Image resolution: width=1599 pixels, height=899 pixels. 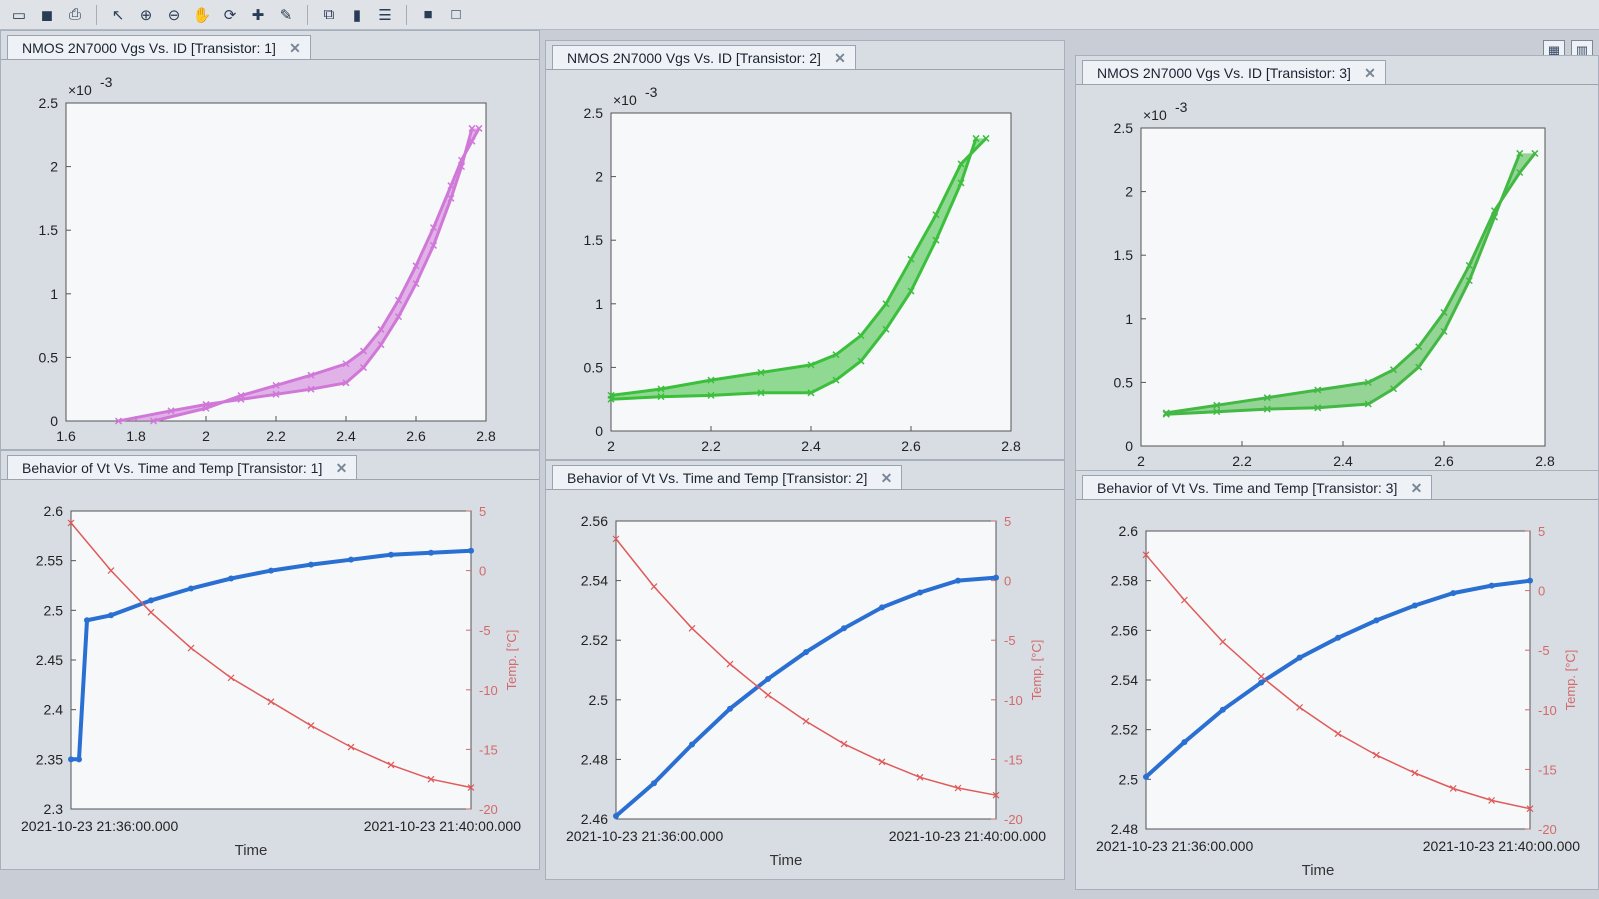 I want to click on y-exponent-label: ×10, so click(x=1155, y=115).